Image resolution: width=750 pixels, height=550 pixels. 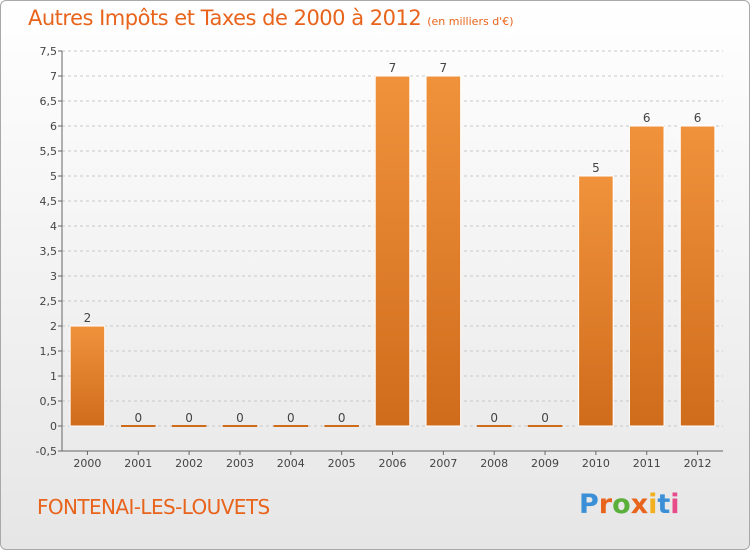 I want to click on x-tick-label: 2003, so click(x=240, y=463).